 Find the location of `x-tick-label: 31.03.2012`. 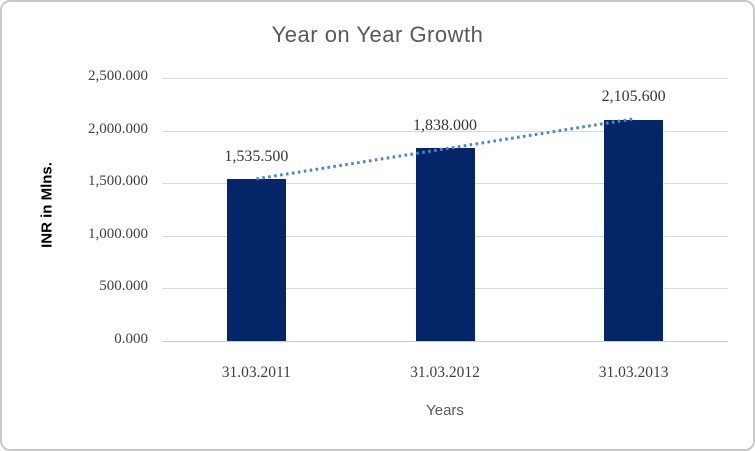

x-tick-label: 31.03.2012 is located at coordinates (445, 372).